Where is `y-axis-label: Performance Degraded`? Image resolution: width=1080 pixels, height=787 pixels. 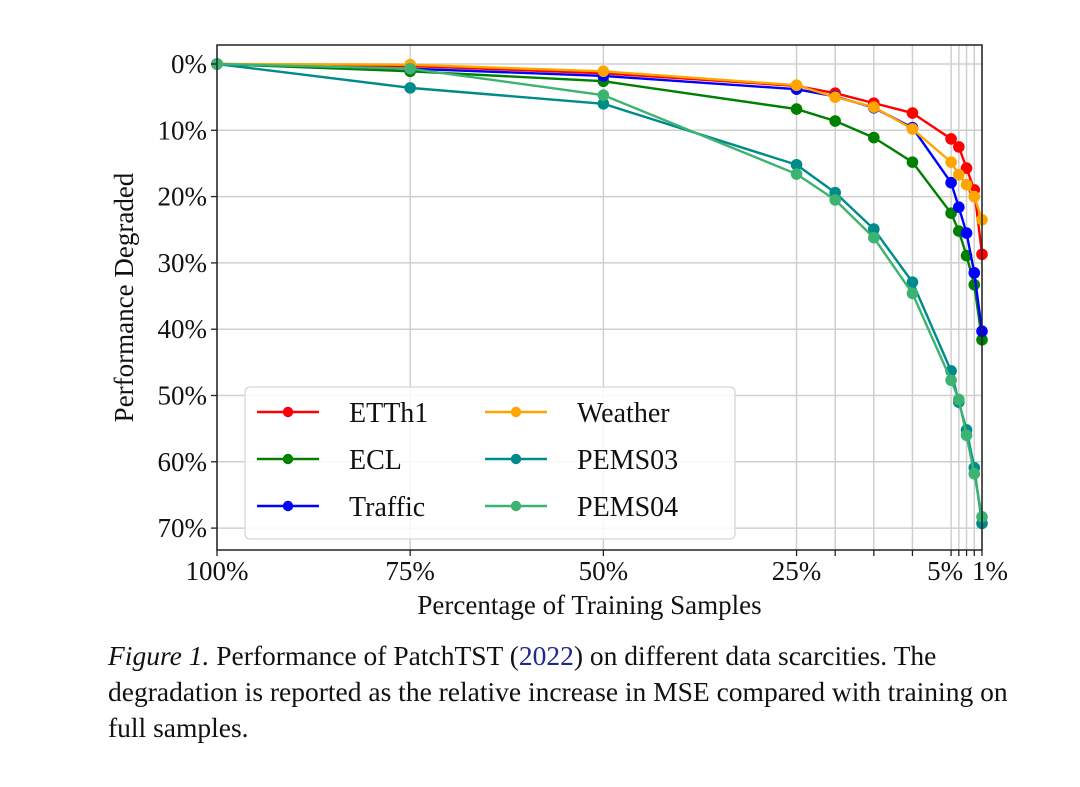 y-axis-label: Performance Degraded is located at coordinates (124, 297).